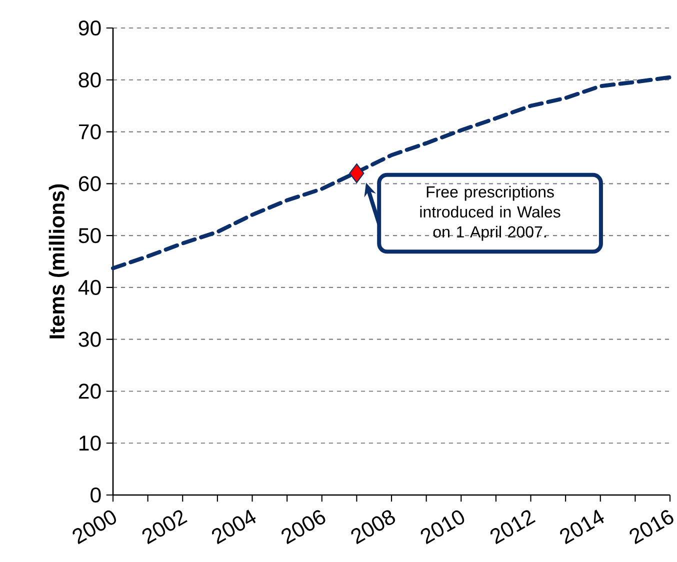  I want to click on y-tick-label: 70, so click(89, 132).